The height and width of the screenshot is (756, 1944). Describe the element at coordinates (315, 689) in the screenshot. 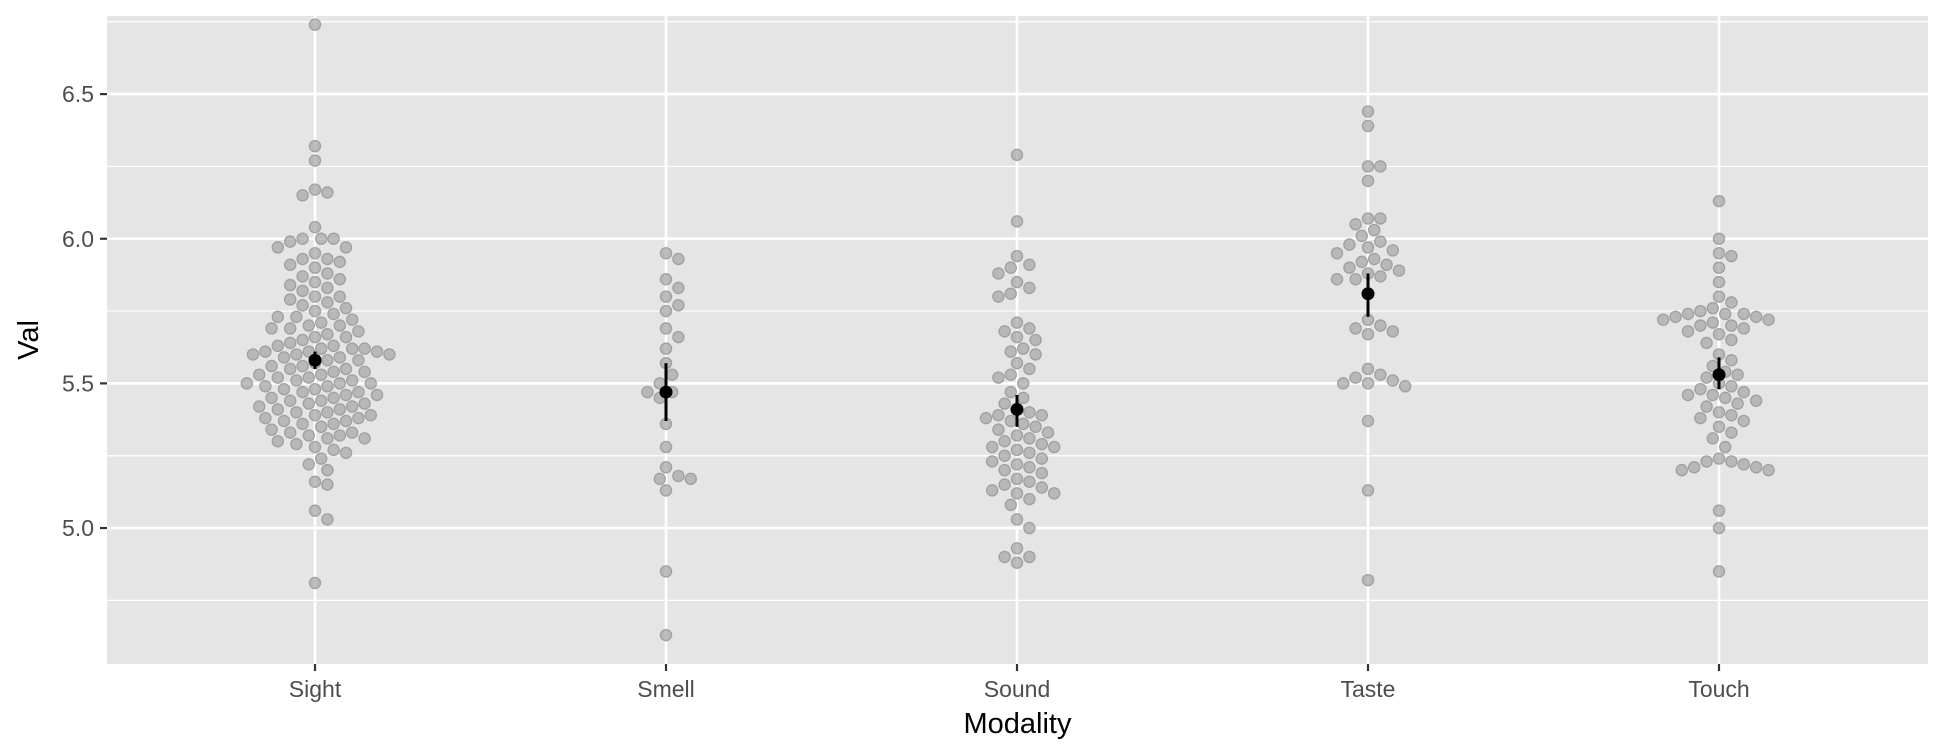

I see `x-tick-label: Sight` at that location.